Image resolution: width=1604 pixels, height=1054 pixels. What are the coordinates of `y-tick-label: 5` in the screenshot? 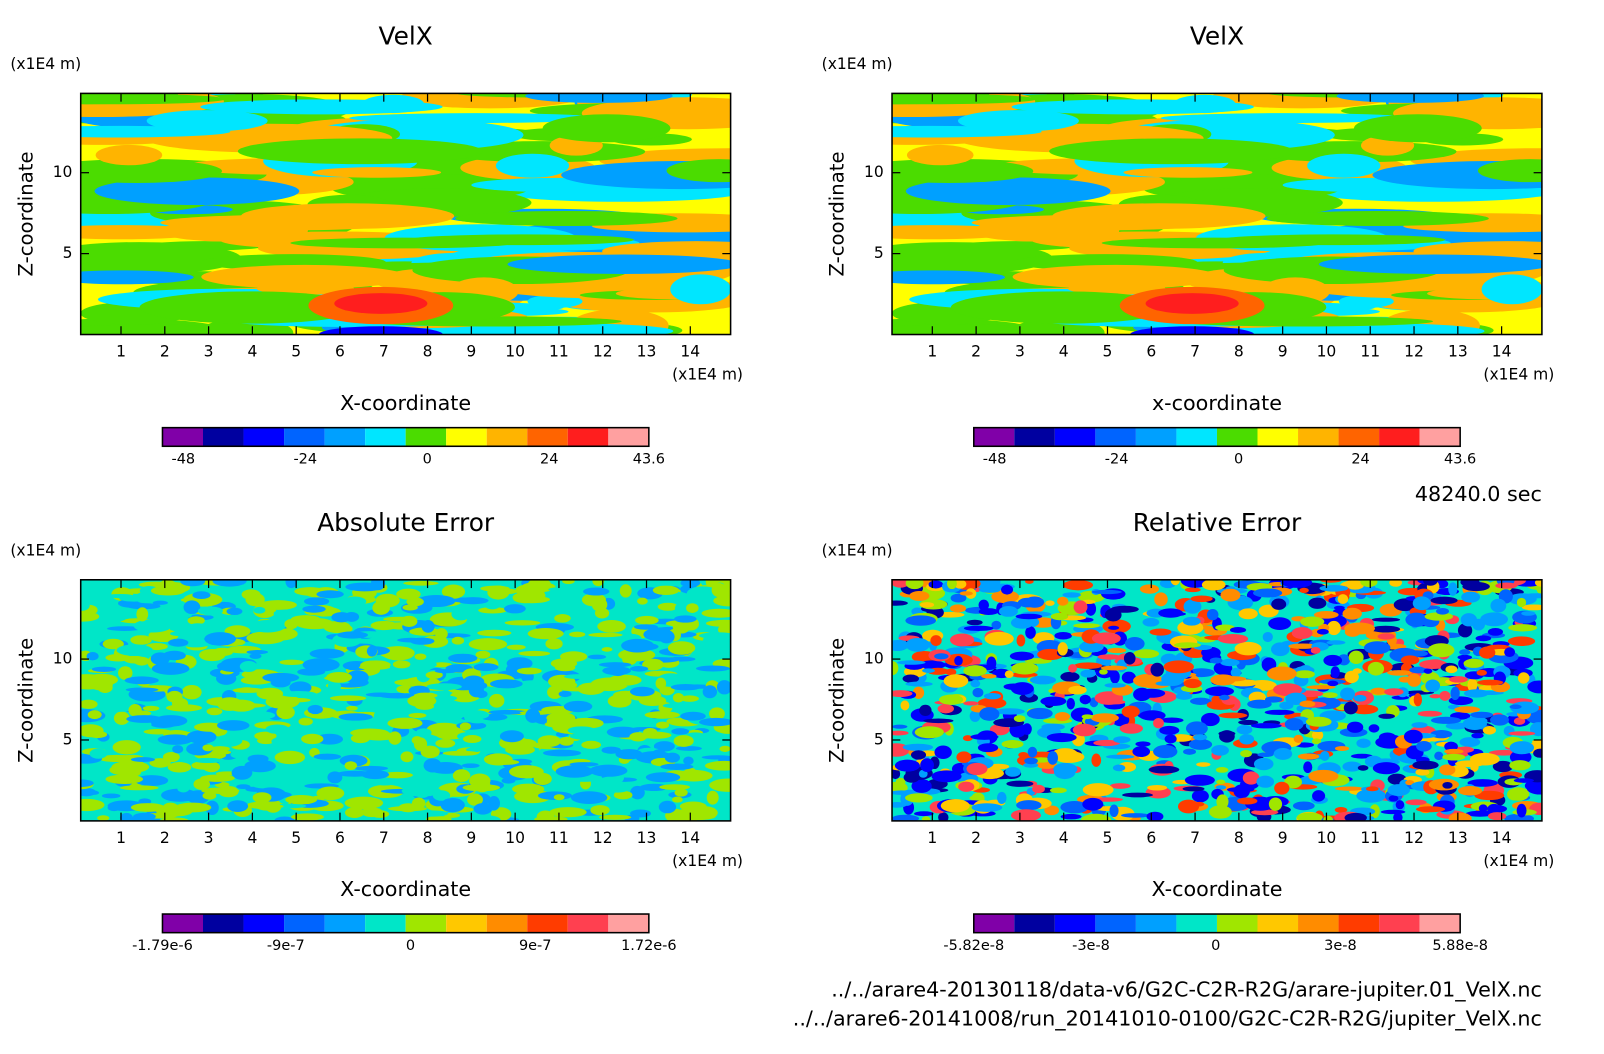 It's located at (879, 253).